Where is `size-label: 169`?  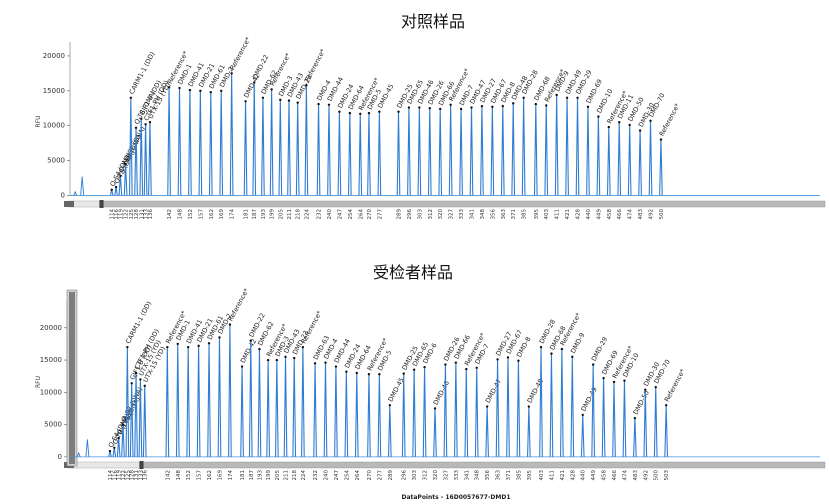
size-label: 169 is located at coordinates (220, 475).